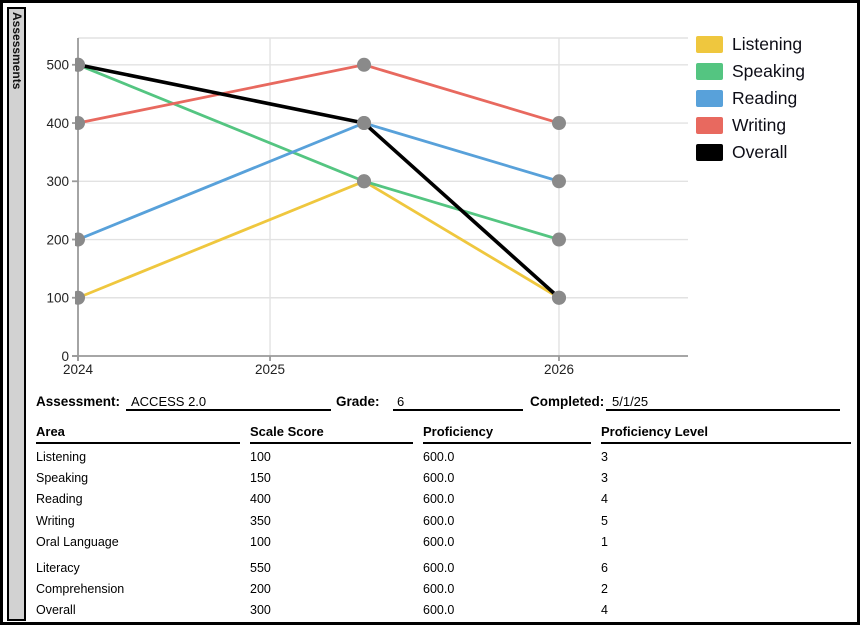 The width and height of the screenshot is (860, 625). What do you see at coordinates (724, 435) in the screenshot?
I see `col-header-proficiency-level: Proficiency Level` at bounding box center [724, 435].